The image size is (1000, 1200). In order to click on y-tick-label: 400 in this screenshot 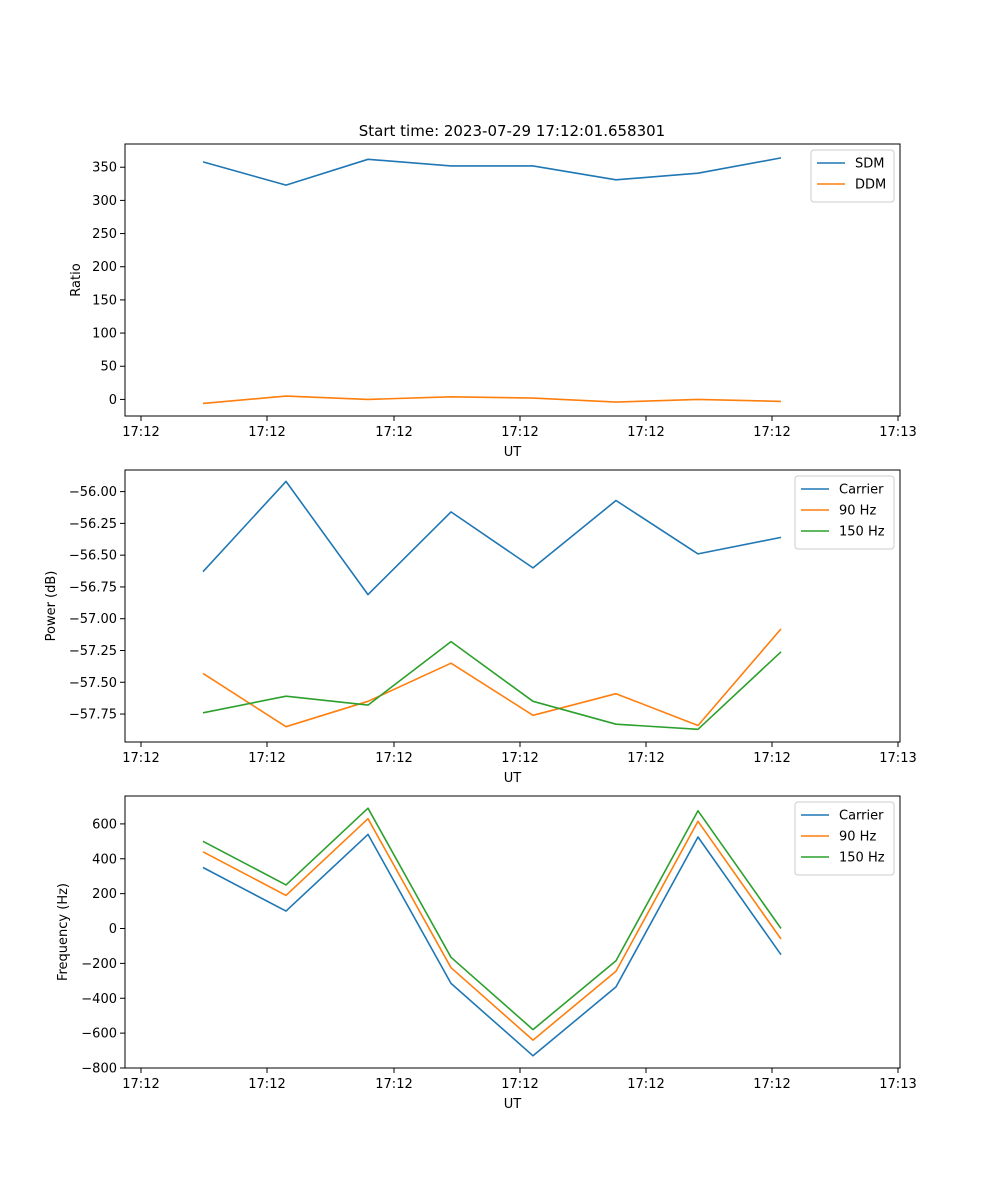, I will do `click(104, 859)`.